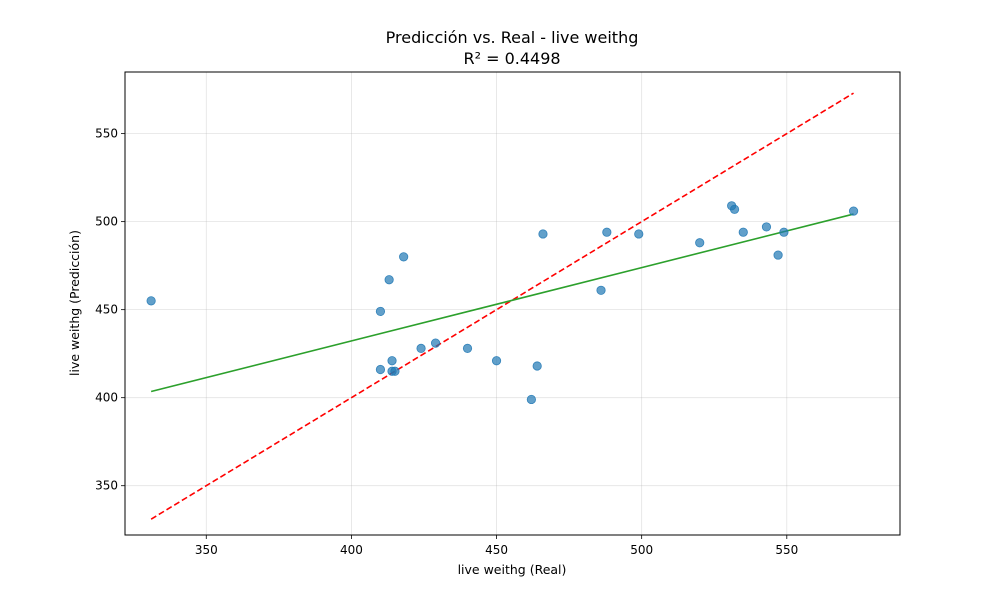 The height and width of the screenshot is (600, 1000). I want to click on y-tick-label: 550, so click(106, 134).